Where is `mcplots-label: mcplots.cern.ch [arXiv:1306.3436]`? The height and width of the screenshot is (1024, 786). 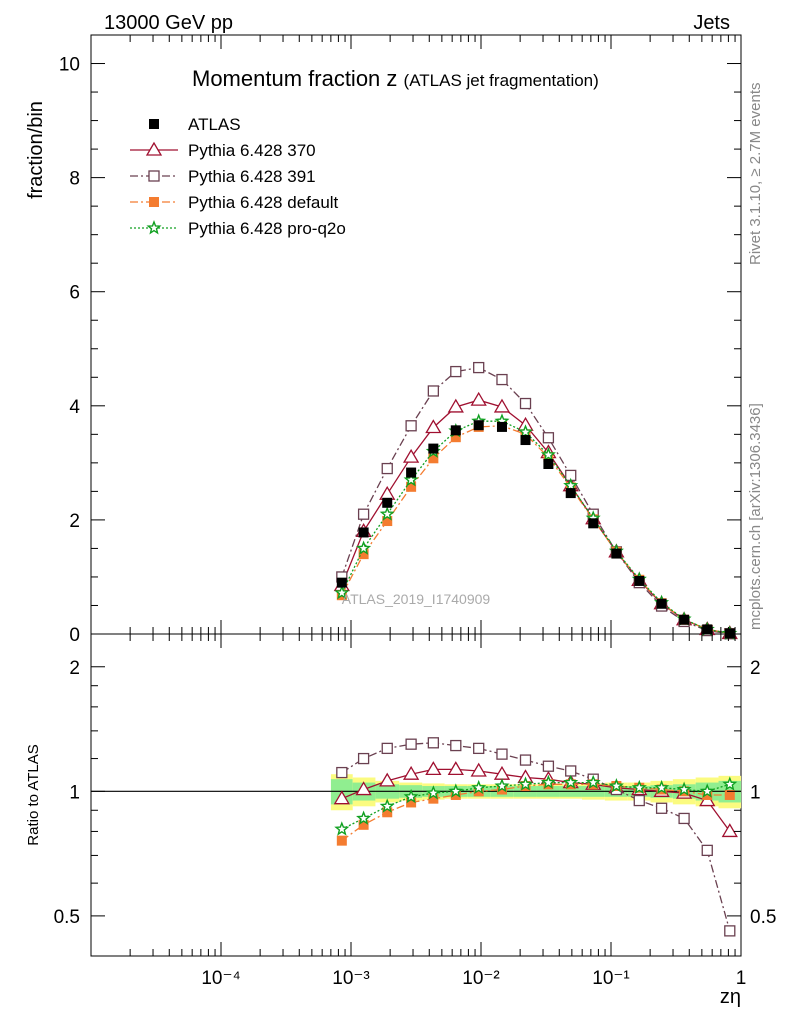 mcplots-label: mcplots.cern.ch [arXiv:1306.3436] is located at coordinates (755, 516).